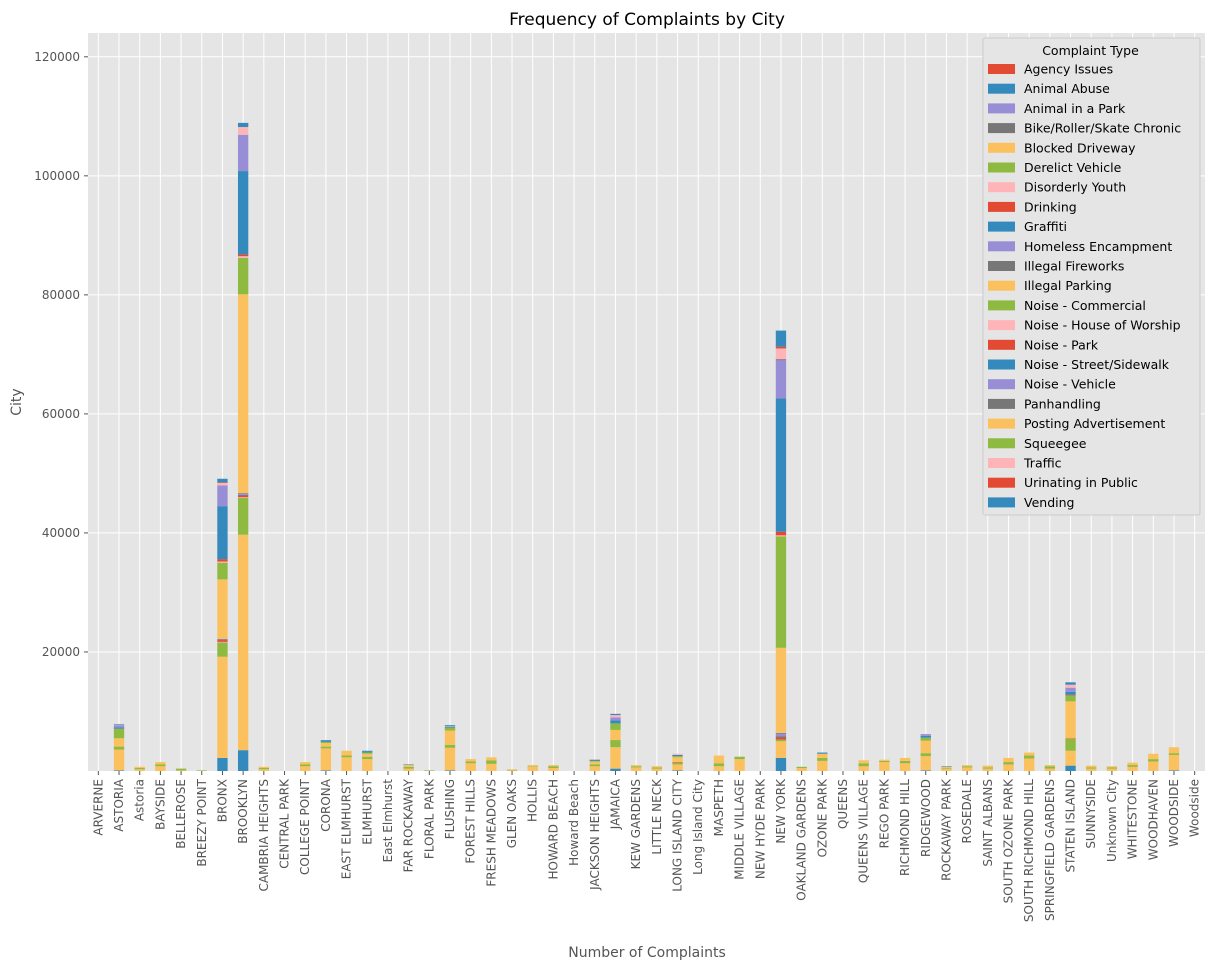  What do you see at coordinates (1081, 482) in the screenshot?
I see `legend-label: Urinating in Public` at bounding box center [1081, 482].